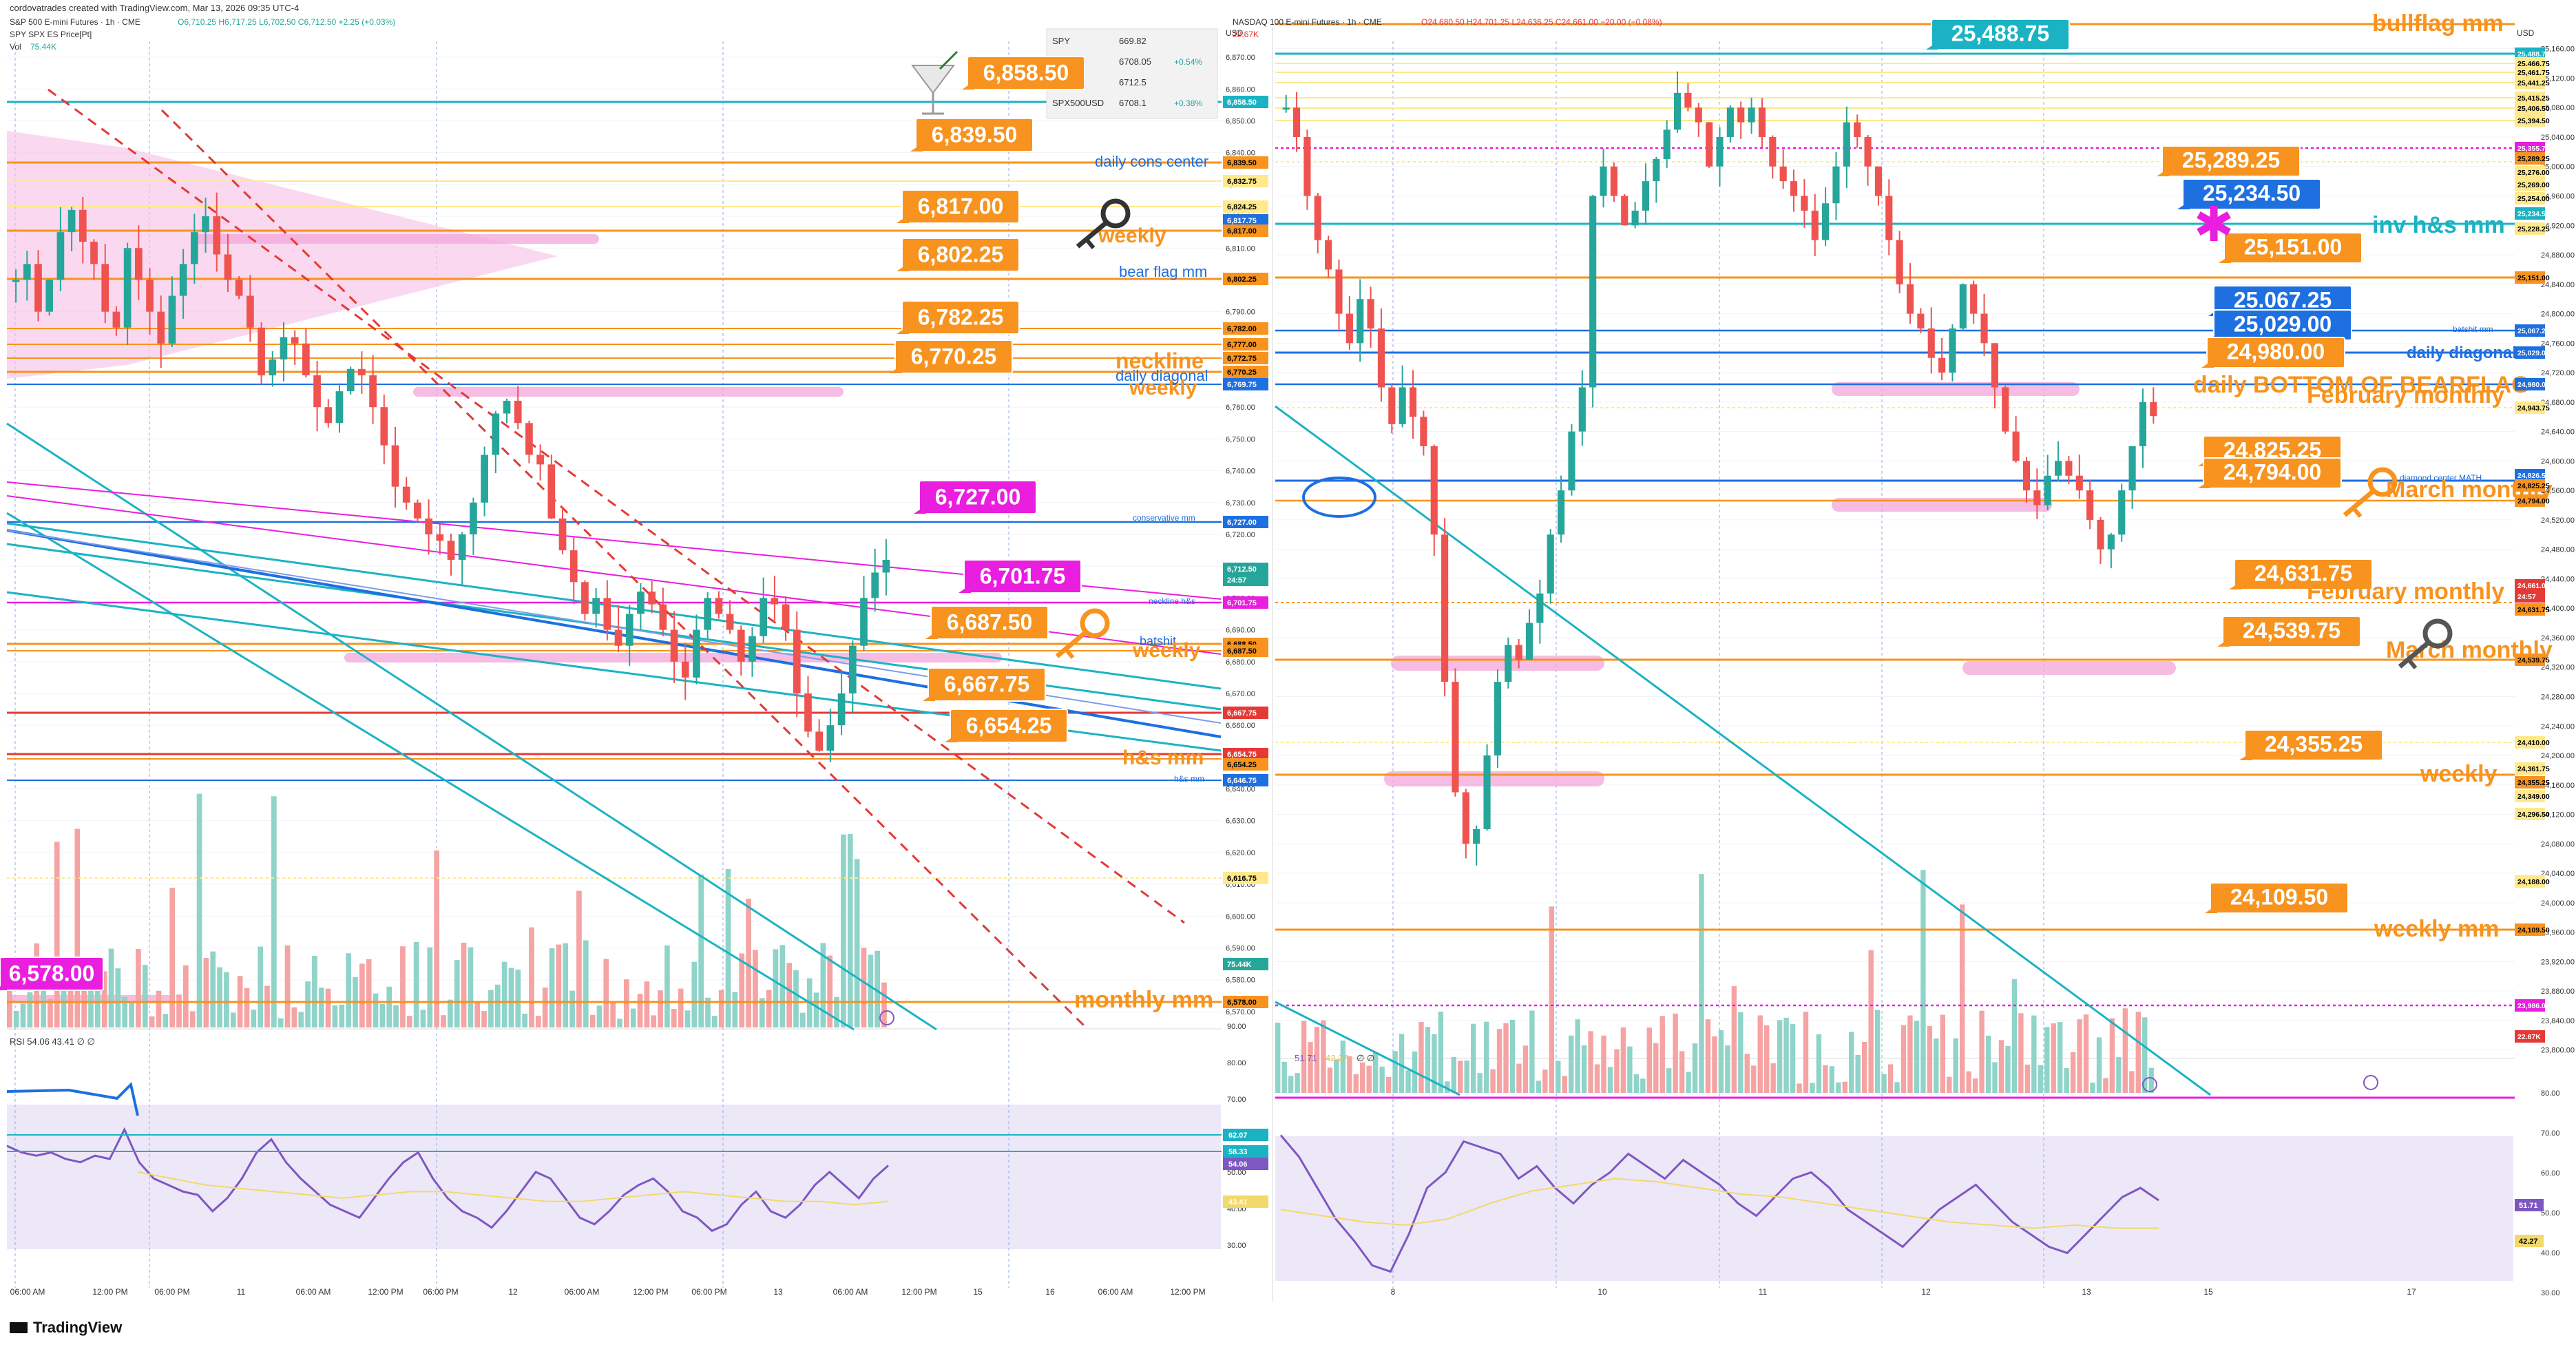 The height and width of the screenshot is (1358, 2576). I want to click on left-axis-tick-label: 6,680.00, so click(1240, 662).